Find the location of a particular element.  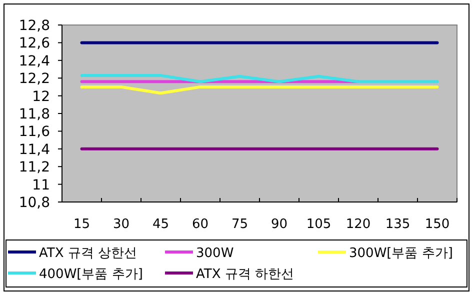

x-tick-label: 90 is located at coordinates (279, 224).